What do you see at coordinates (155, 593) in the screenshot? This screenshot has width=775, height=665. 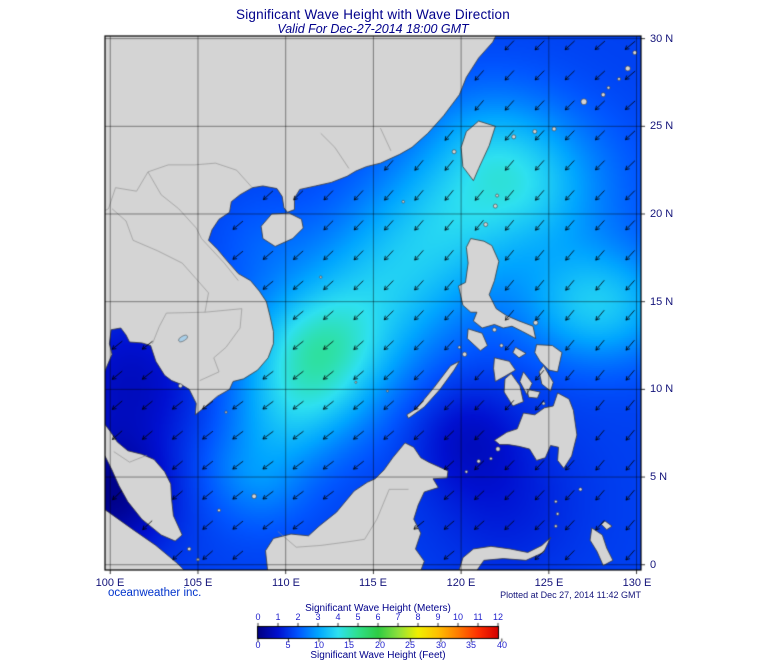 I see `credit-text: oceanweather inc.` at bounding box center [155, 593].